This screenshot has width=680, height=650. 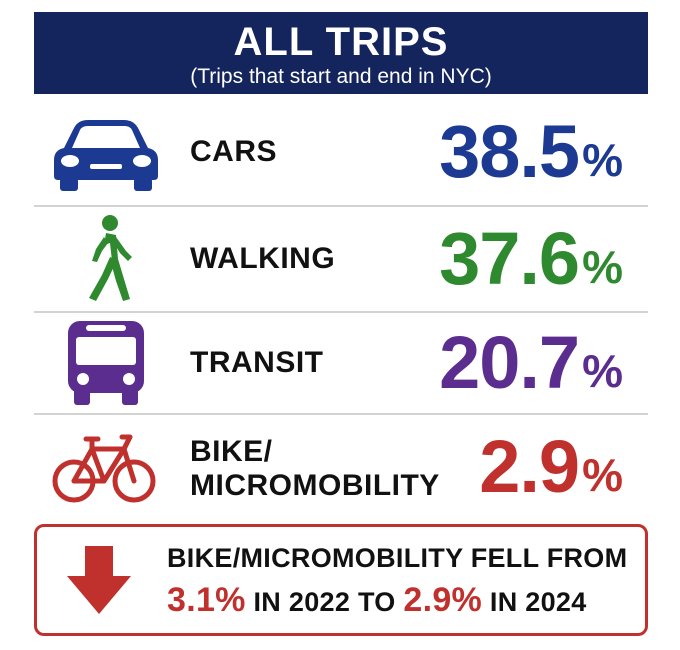 What do you see at coordinates (529, 466) in the screenshot?
I see `value-number: 2.9` at bounding box center [529, 466].